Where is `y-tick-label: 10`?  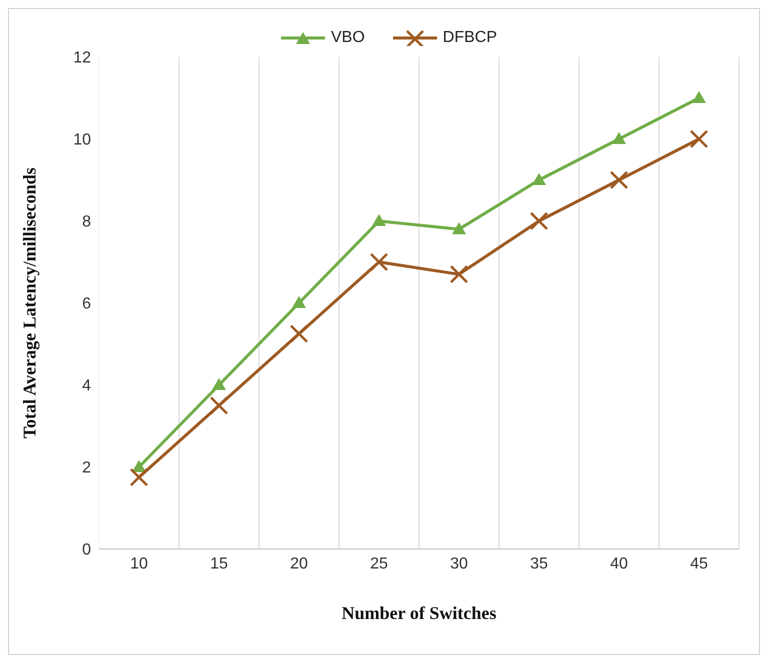 y-tick-label: 10 is located at coordinates (82, 140).